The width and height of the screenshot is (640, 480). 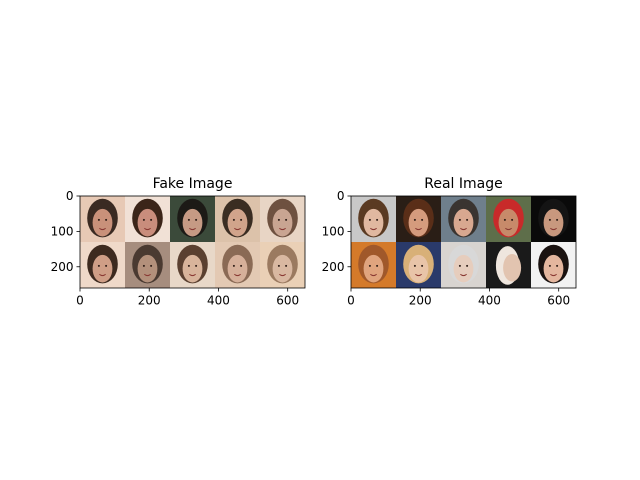 I want to click on real-image-grid, so click(x=463, y=242).